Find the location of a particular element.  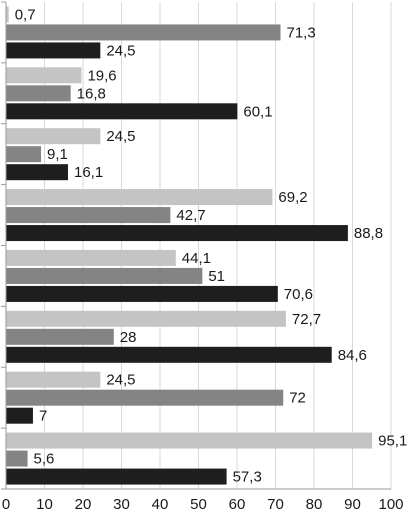

x-tick-label: 100 is located at coordinates (390, 504).